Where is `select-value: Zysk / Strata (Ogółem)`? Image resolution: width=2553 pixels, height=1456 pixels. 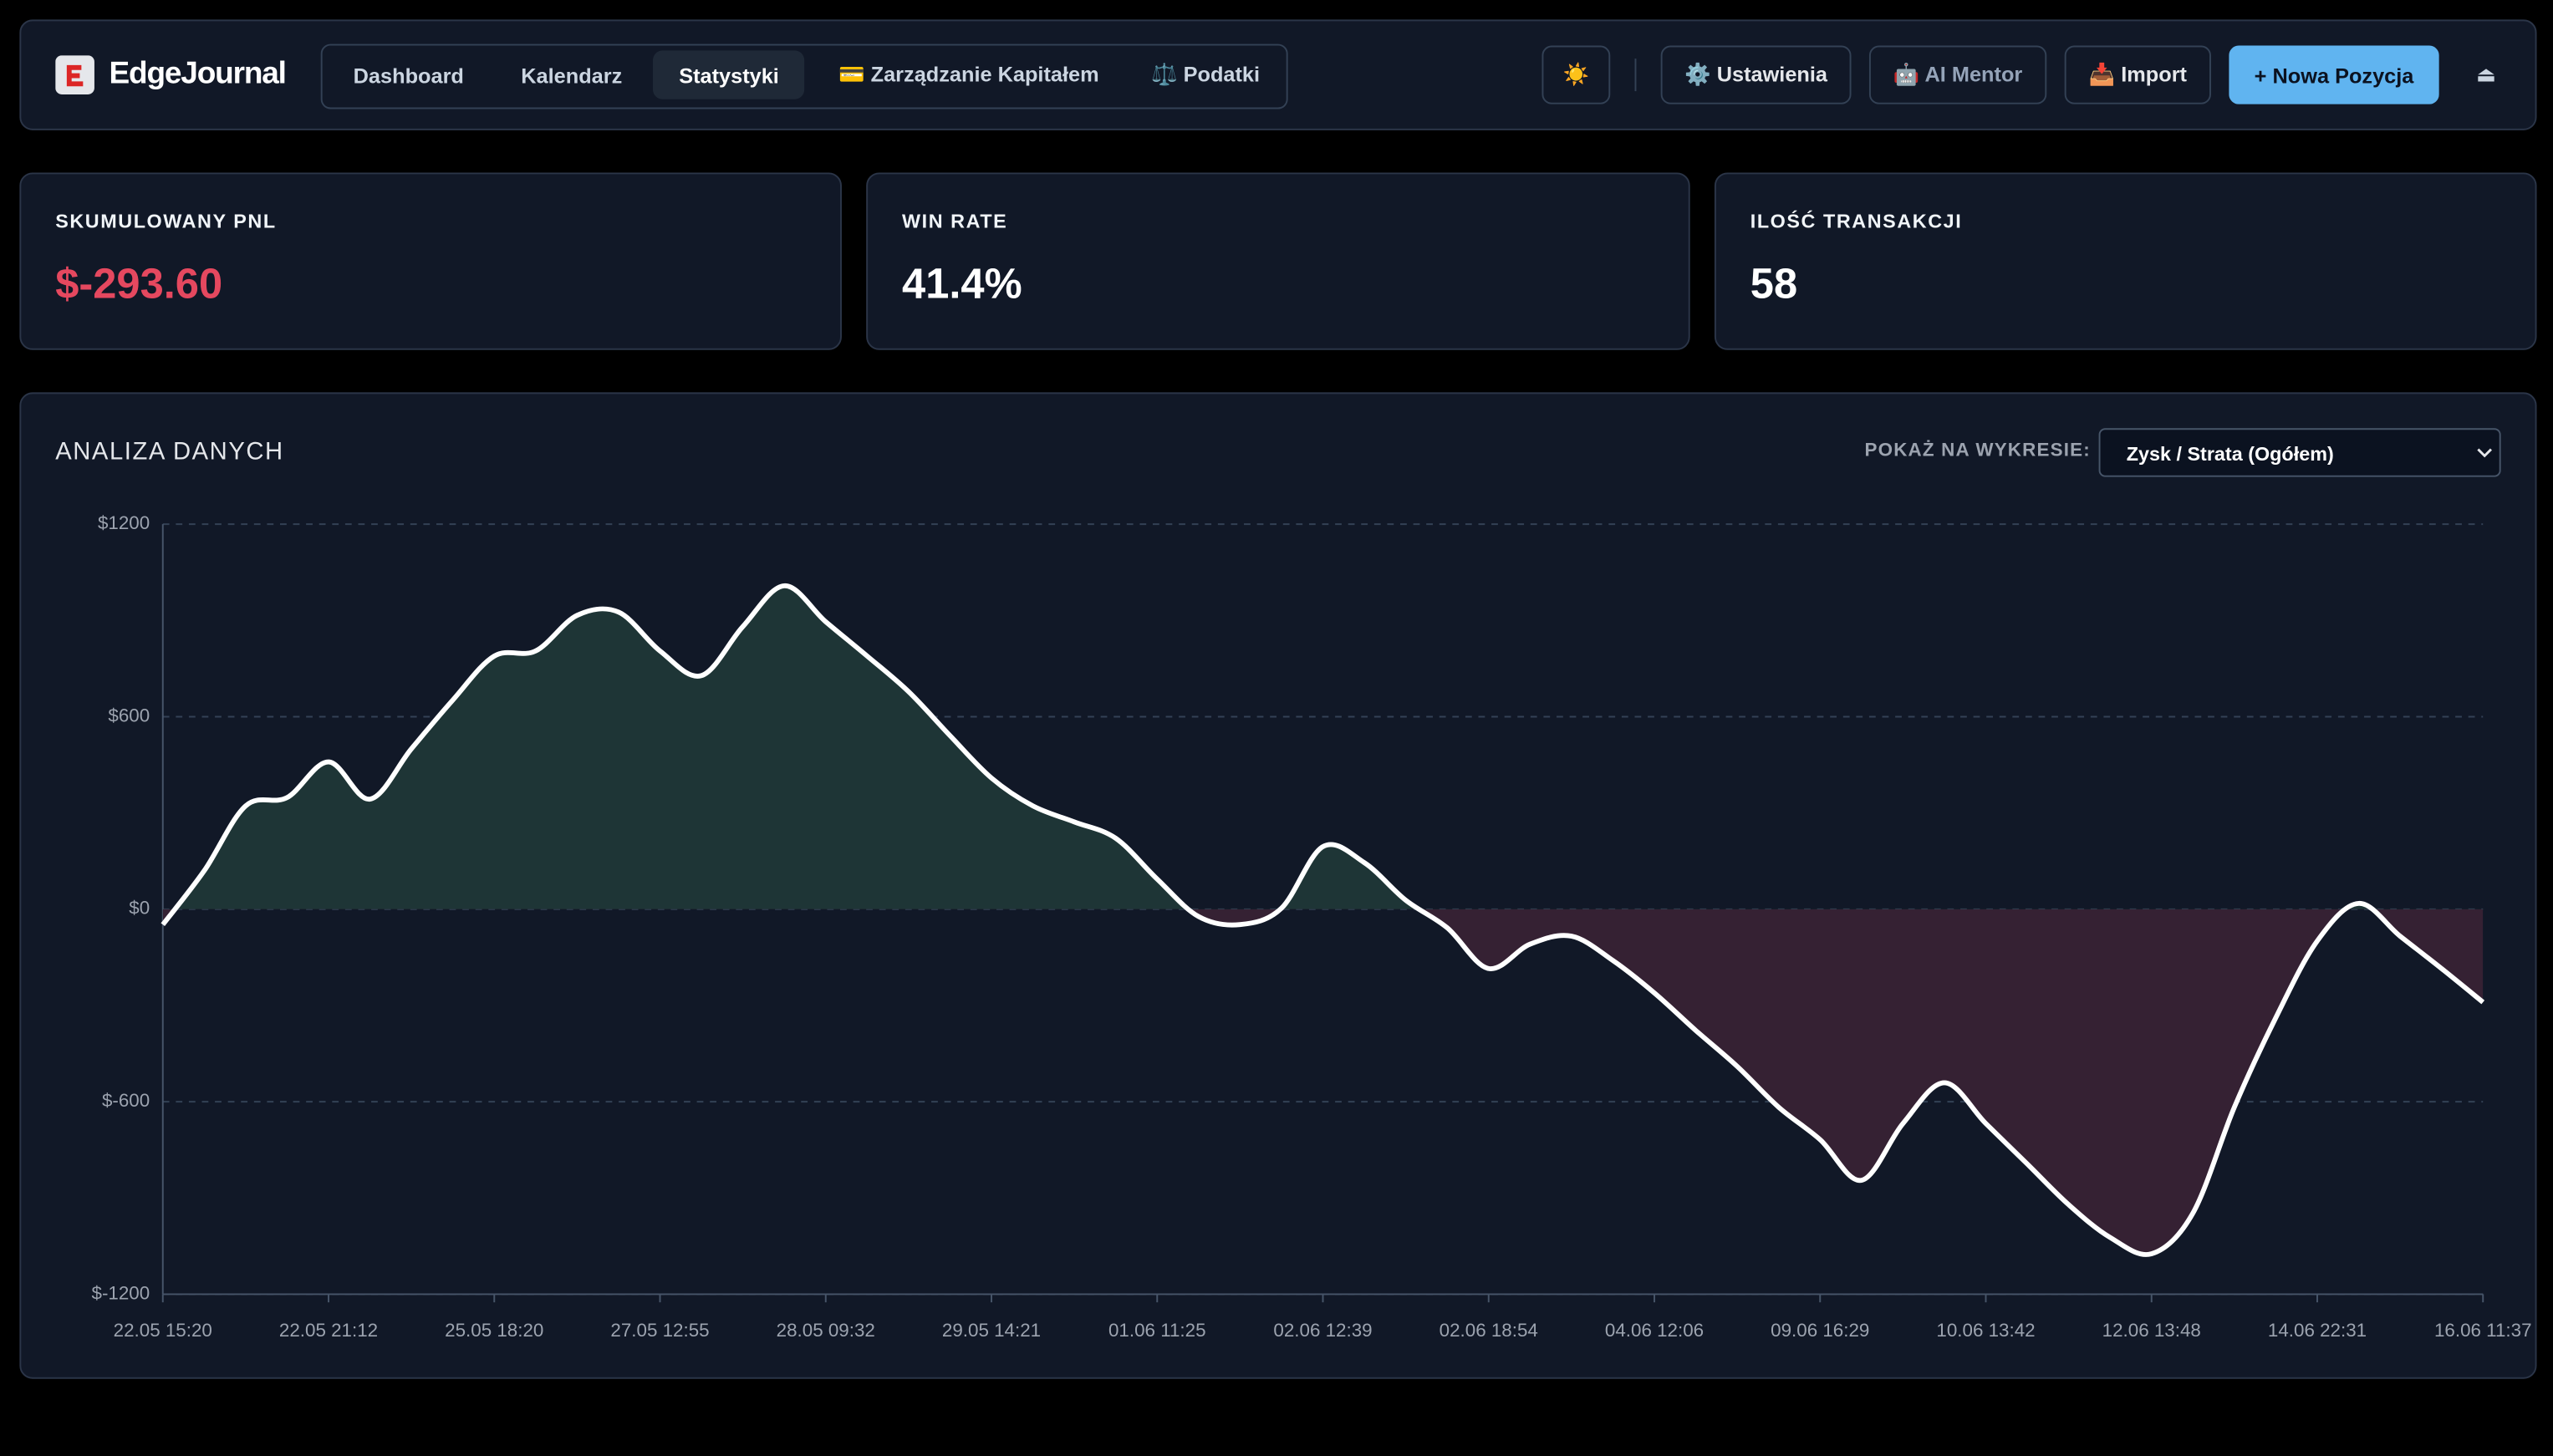 select-value: Zysk / Strata (Ogółem) is located at coordinates (2230, 454).